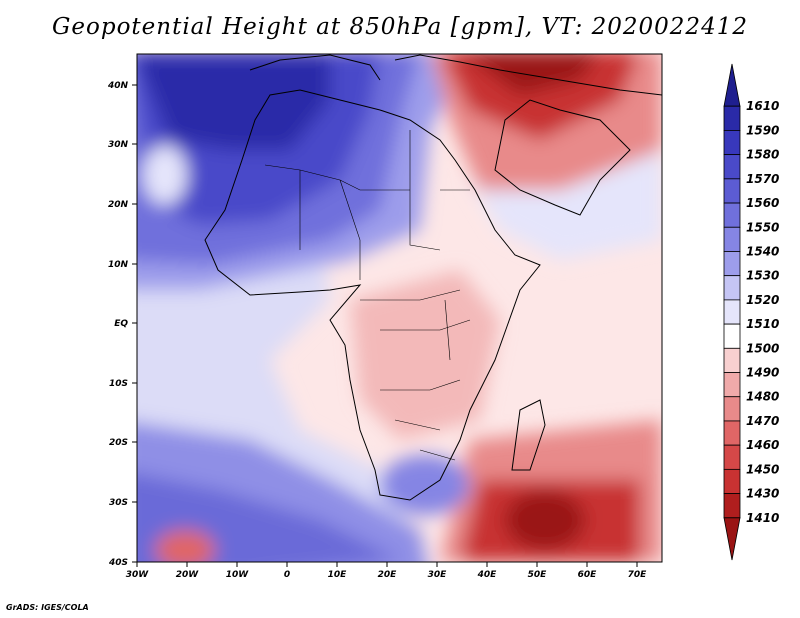 The image size is (800, 618). Describe the element at coordinates (762, 227) in the screenshot. I see `colorbar-level-label: 1550` at that location.